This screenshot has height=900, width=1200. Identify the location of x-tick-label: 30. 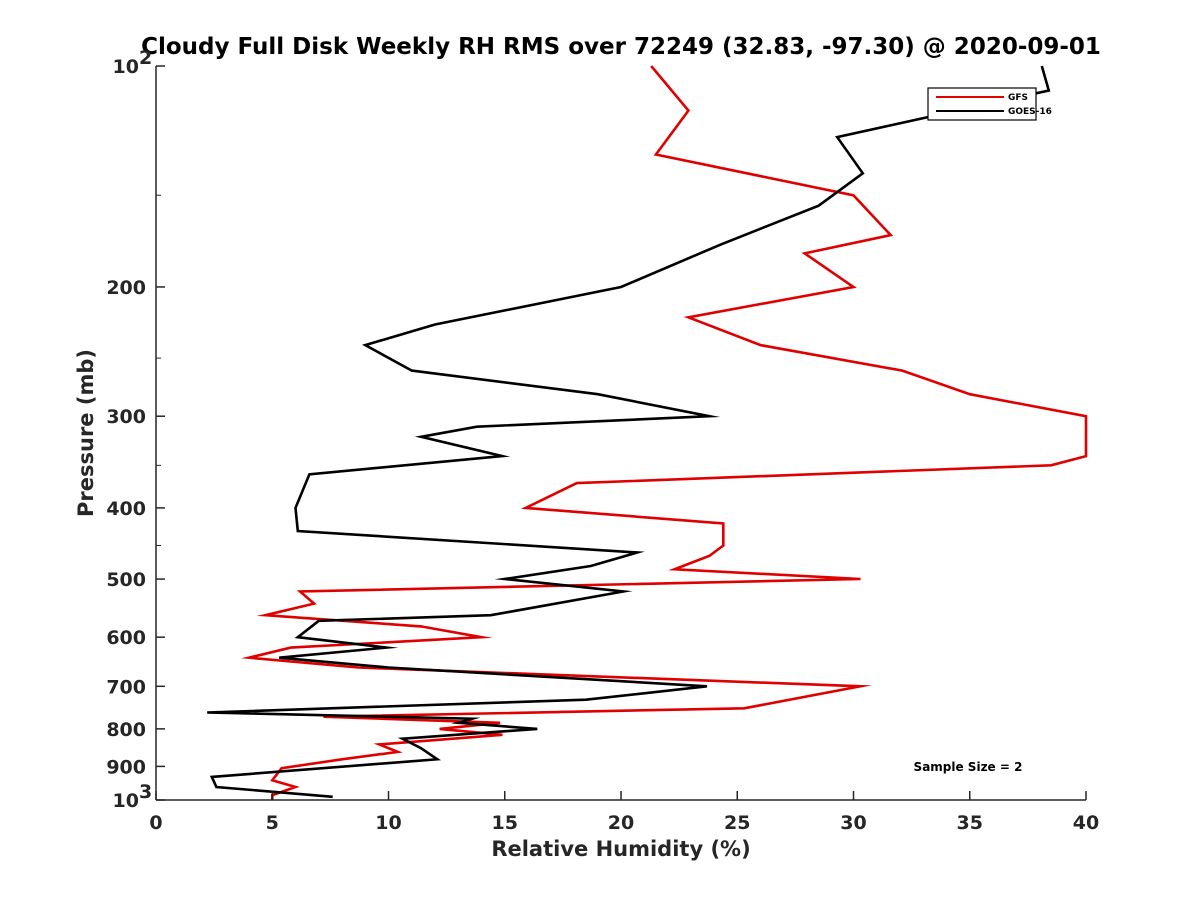
(853, 823).